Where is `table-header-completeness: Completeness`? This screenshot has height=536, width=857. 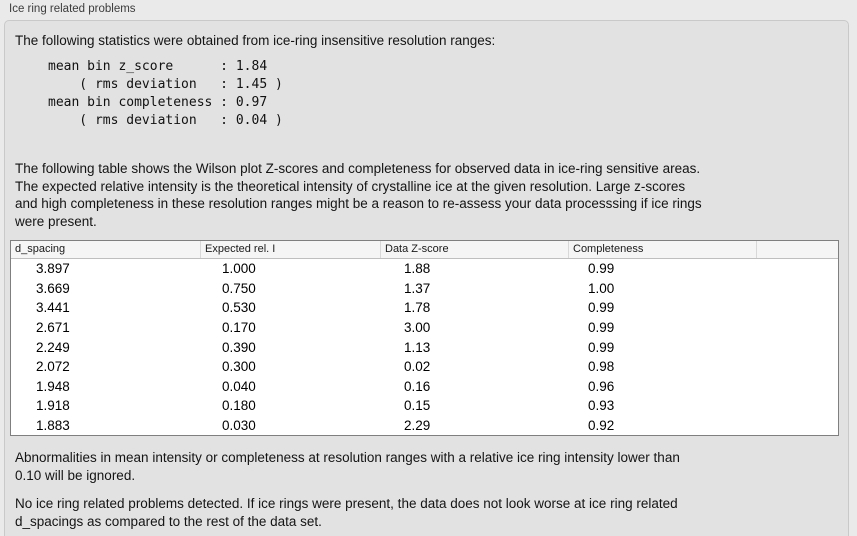
table-header-completeness: Completeness is located at coordinates (663, 249).